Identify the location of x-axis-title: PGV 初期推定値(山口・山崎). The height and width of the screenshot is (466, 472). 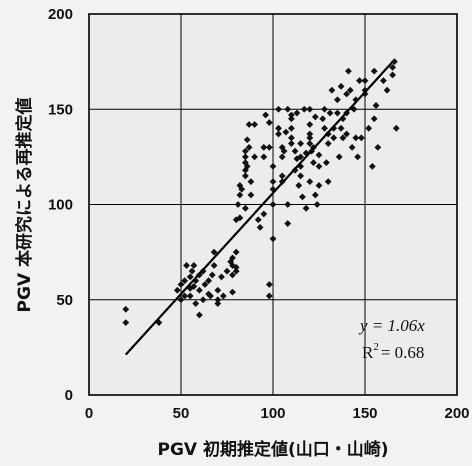
(272, 449).